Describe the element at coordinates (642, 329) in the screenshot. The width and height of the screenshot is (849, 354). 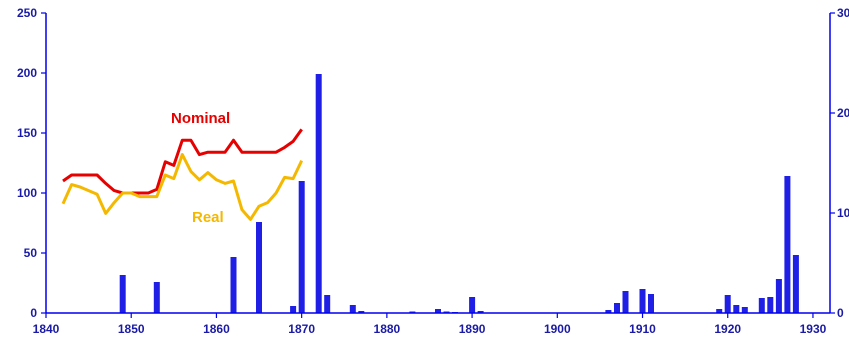
I see `x-tick-label: 1910` at that location.